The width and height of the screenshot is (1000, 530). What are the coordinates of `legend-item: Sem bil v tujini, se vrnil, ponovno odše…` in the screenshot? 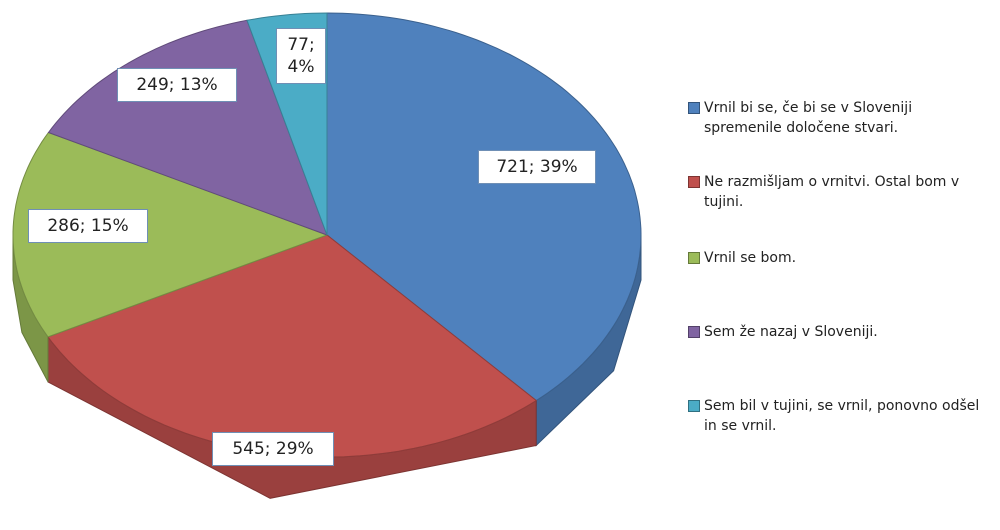 It's located at (838, 418).